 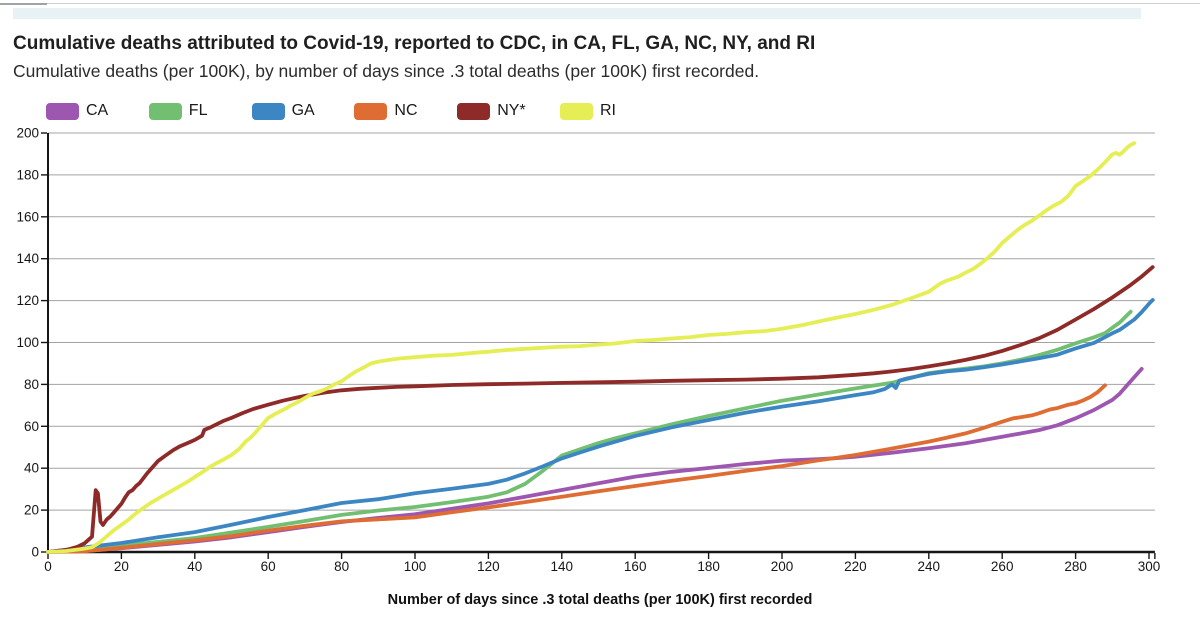 I want to click on legend-label-fl: FL, so click(x=198, y=110).